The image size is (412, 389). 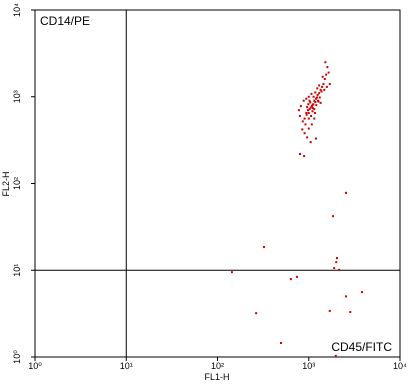 What do you see at coordinates (17, 96) in the screenshot?
I see `y-tick-label: 10³` at bounding box center [17, 96].